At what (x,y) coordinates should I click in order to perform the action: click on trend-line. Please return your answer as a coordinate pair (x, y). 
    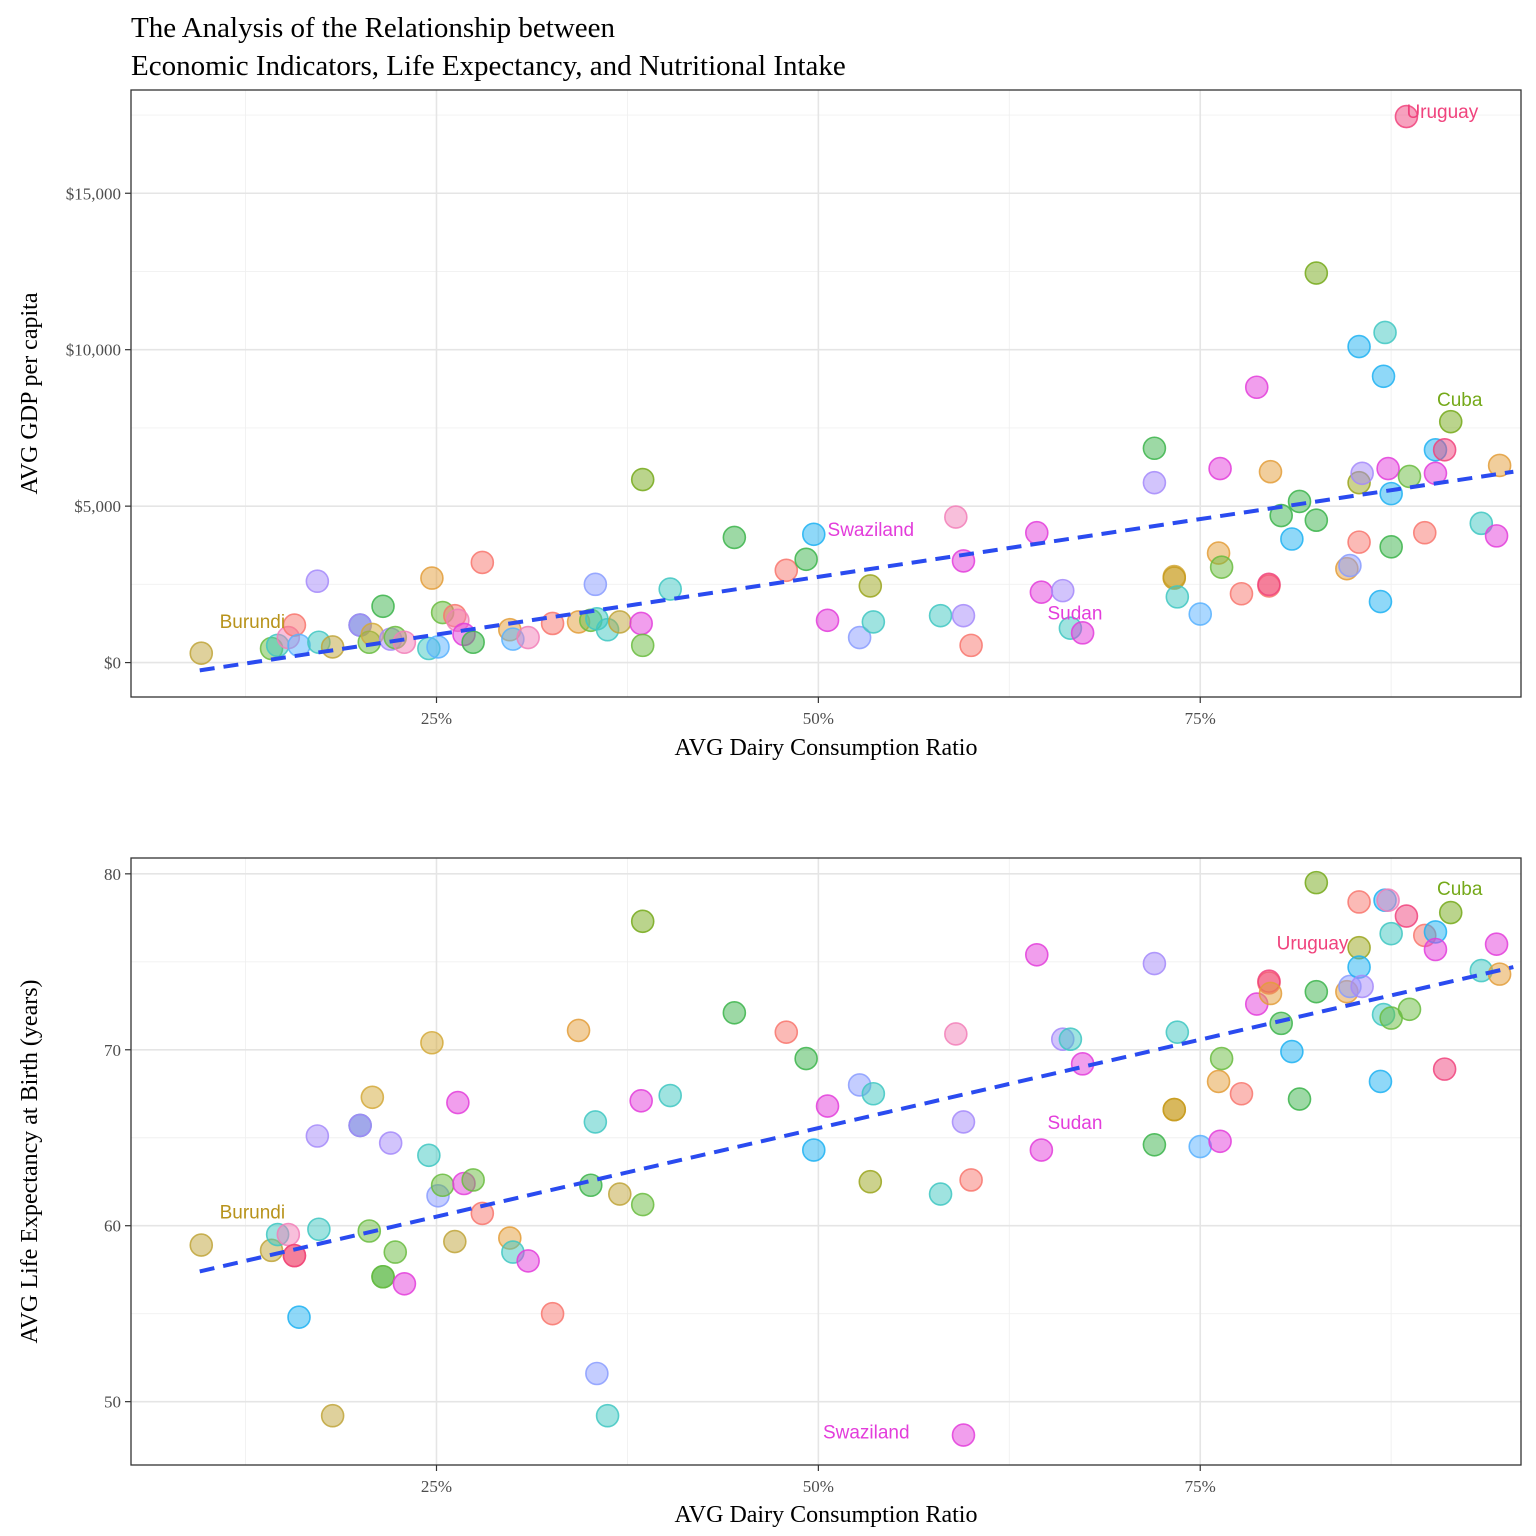
    Looking at the image, I should click on (856, 571).